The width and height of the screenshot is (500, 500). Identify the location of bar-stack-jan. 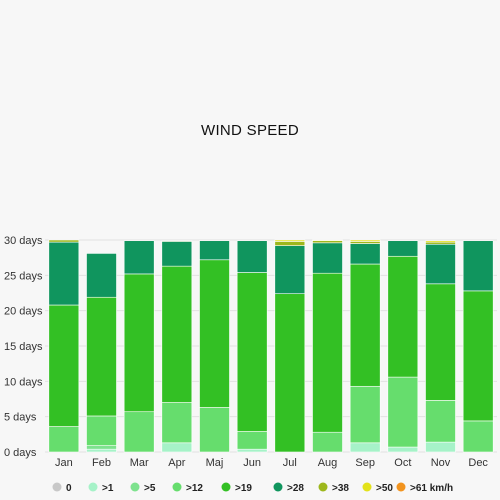
(64, 346).